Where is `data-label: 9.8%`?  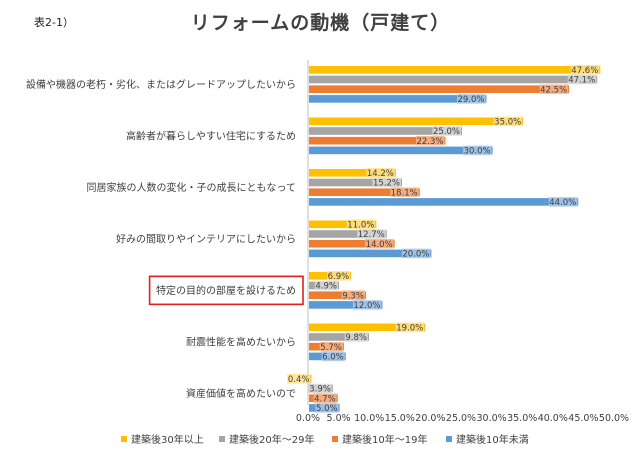
data-label: 9.8% is located at coordinates (356, 338).